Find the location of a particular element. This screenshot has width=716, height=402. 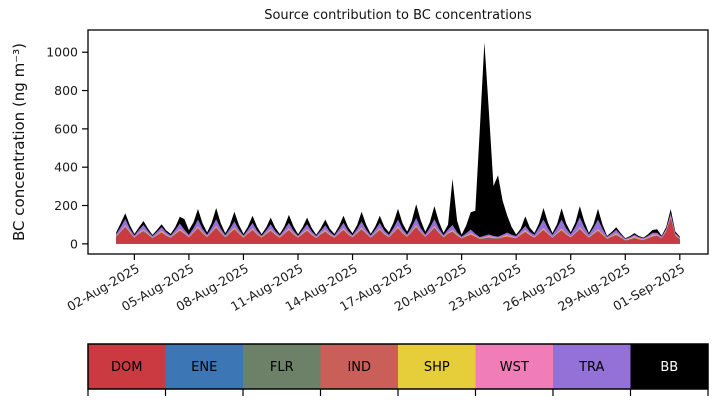

y-tick-label: 600 is located at coordinates (66, 128).